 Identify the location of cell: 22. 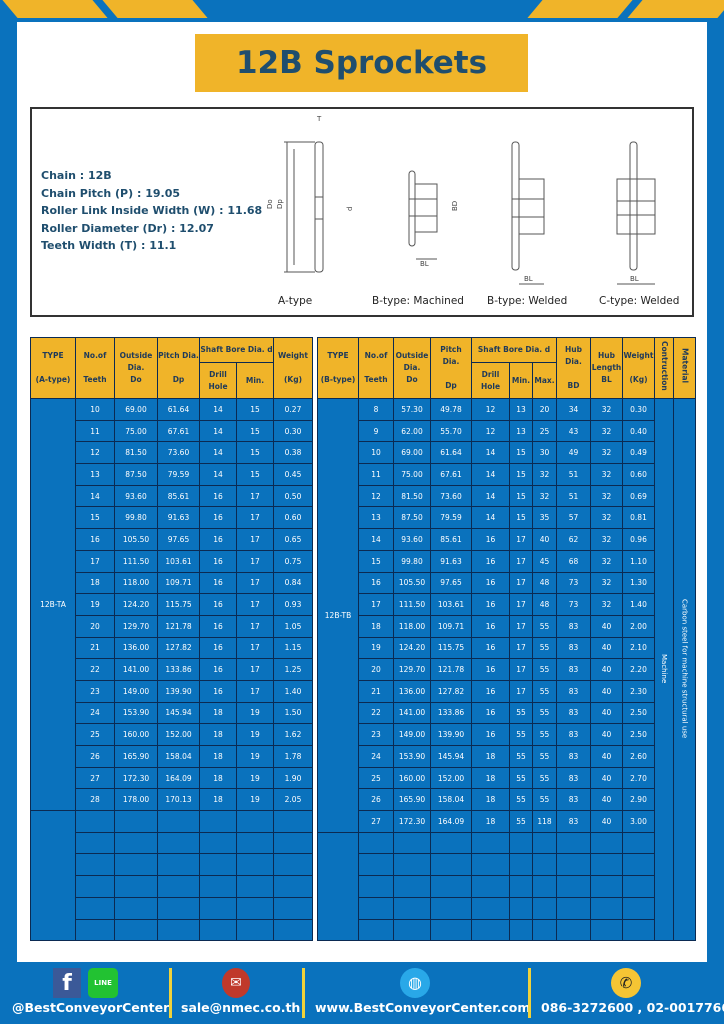
(376, 713).